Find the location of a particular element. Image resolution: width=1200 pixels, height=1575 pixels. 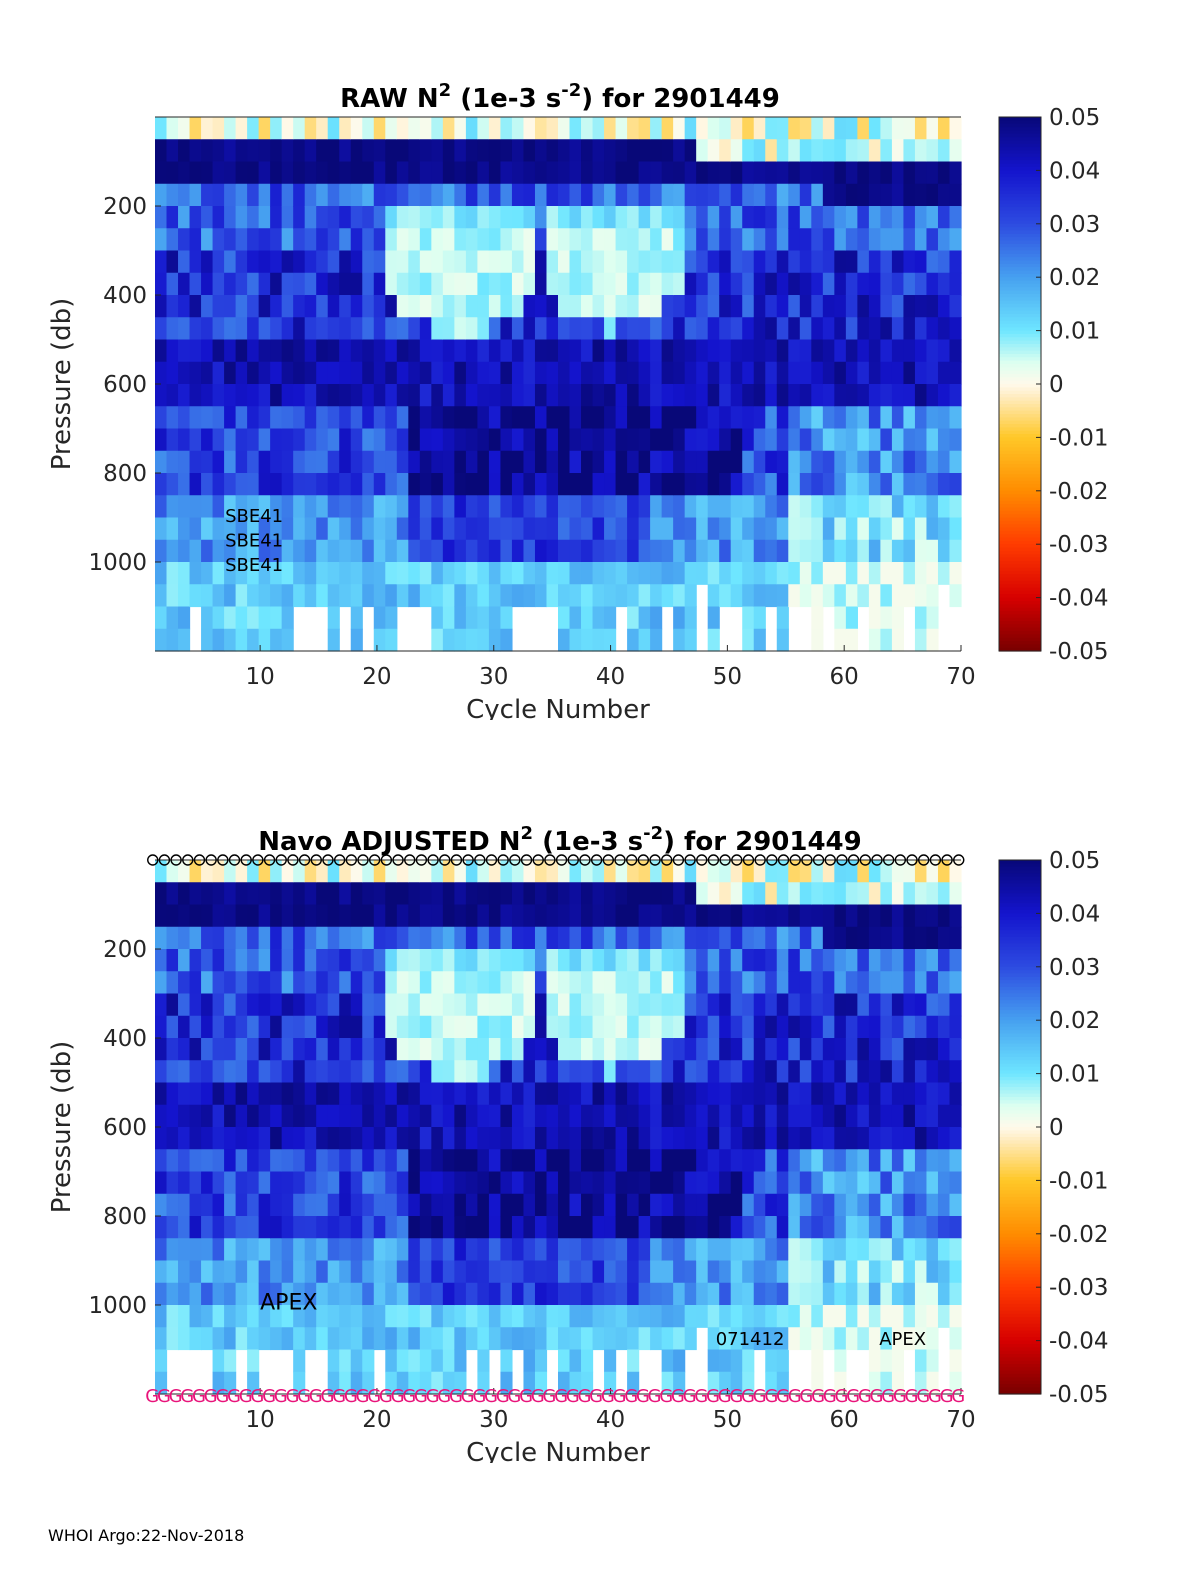

x-tick-label: 60 is located at coordinates (844, 1420).